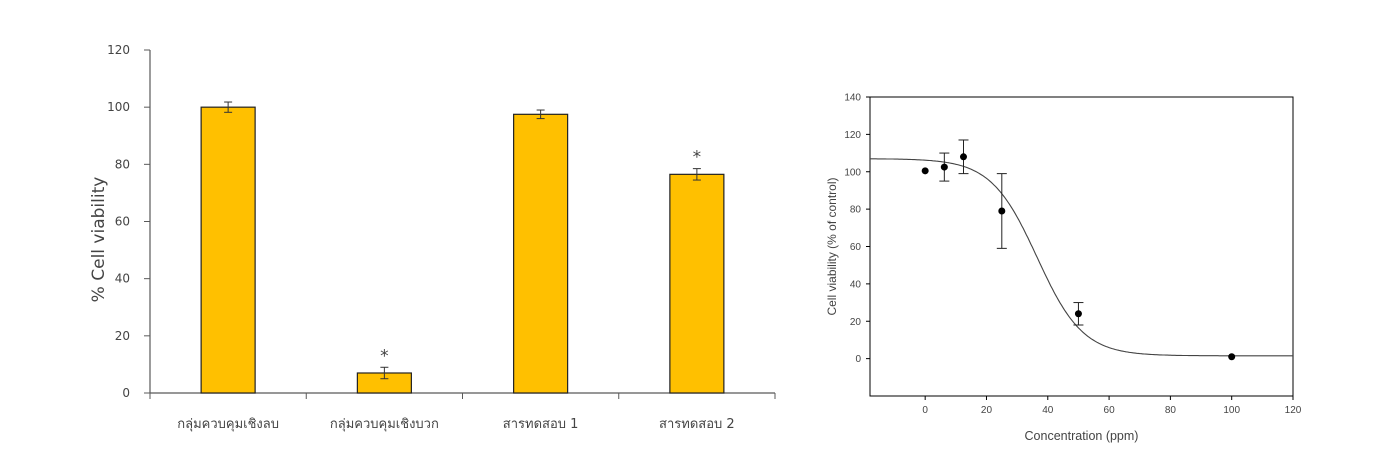 The width and height of the screenshot is (1384, 470). I want to click on x-tick-label: 0, so click(925, 410).